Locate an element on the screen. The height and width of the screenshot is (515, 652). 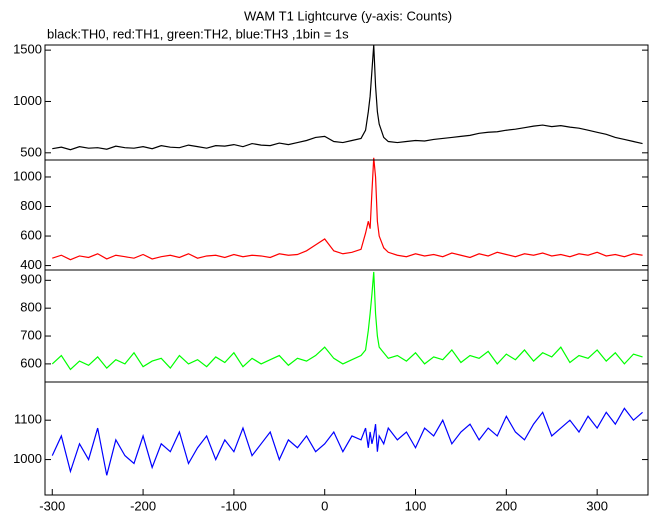
x-tick-label: 300 is located at coordinates (597, 505).